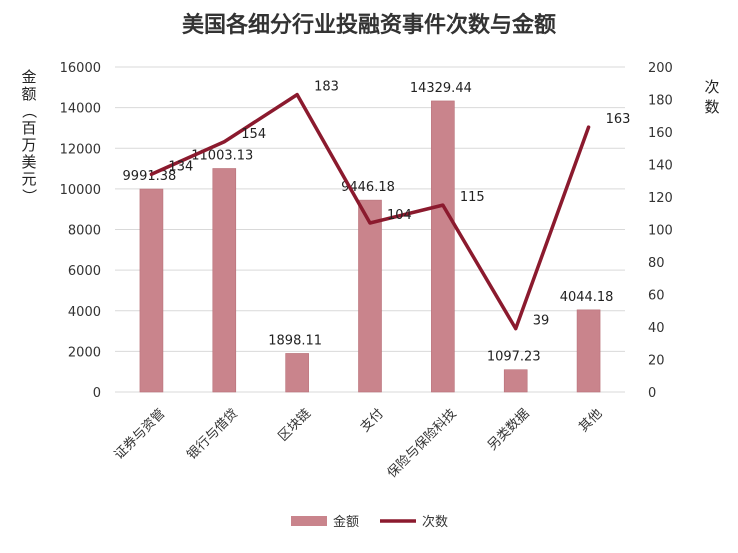 The height and width of the screenshot is (553, 738). What do you see at coordinates (590, 420) in the screenshot?
I see `x-category-label: 其他` at bounding box center [590, 420].